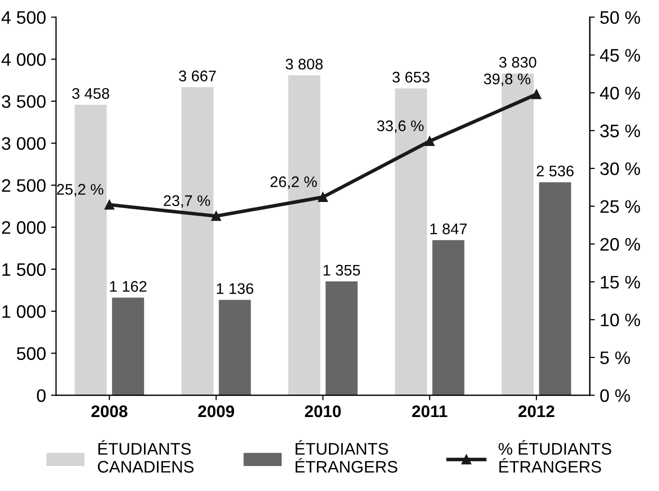 The image size is (659, 491). What do you see at coordinates (304, 64) in the screenshot?
I see `data-label: 3 808` at bounding box center [304, 64].